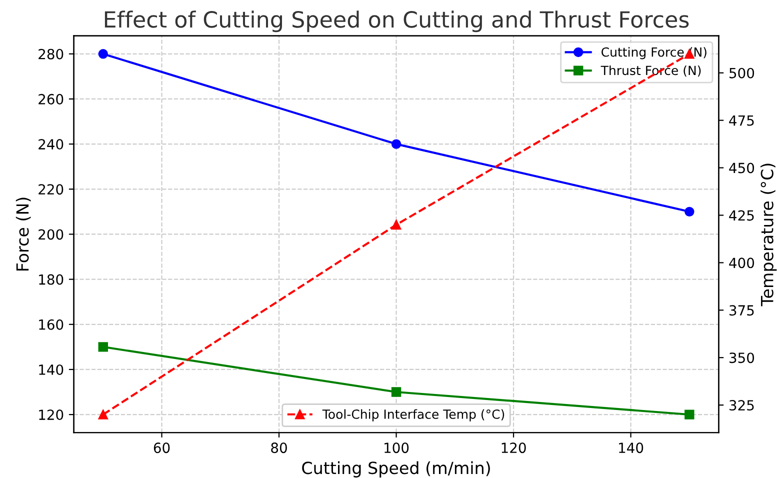 Image resolution: width=777 pixels, height=478 pixels. I want to click on y2-tick-label: 325, so click(742, 405).